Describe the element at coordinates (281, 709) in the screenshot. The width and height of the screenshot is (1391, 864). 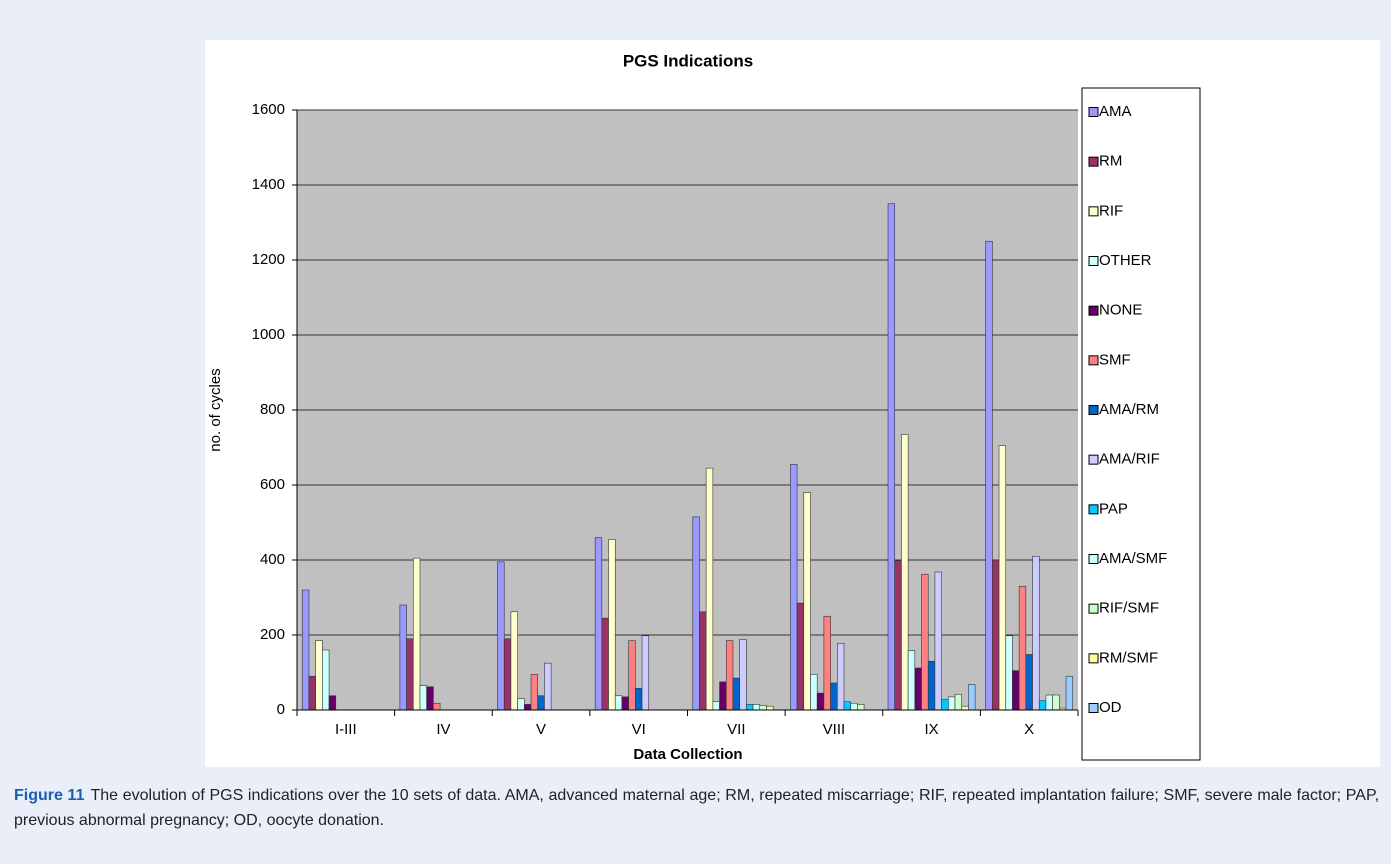
I see `y-tick-label: 0` at that location.